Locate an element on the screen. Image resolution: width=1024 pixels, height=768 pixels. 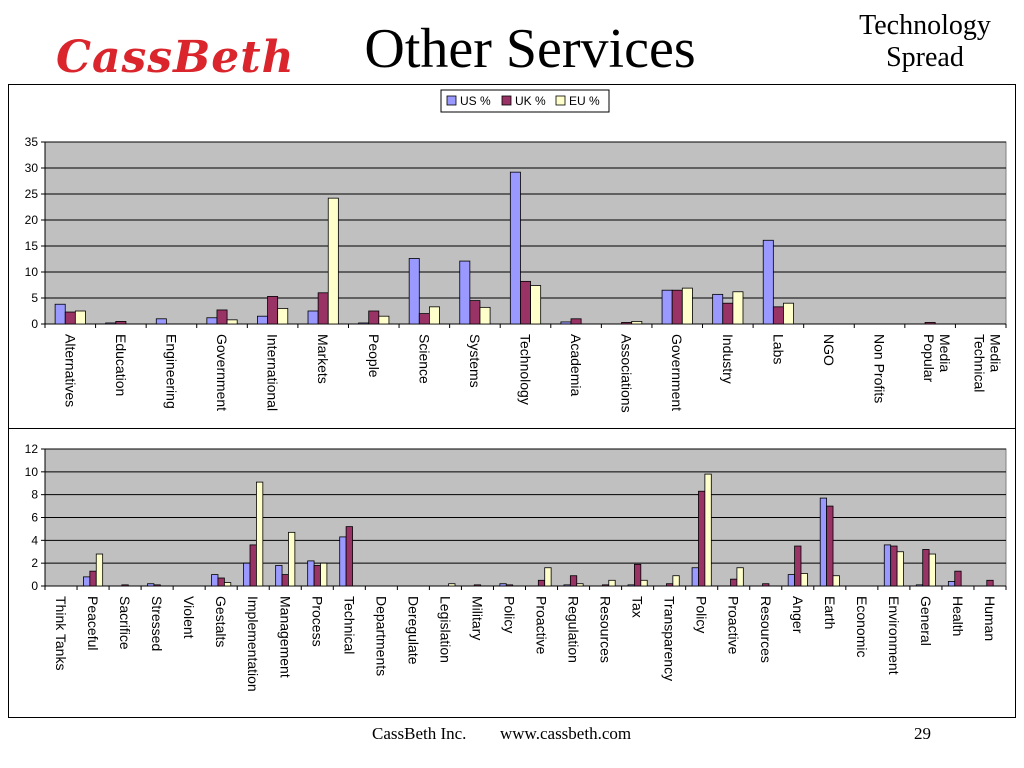
x-category-label-text: Resources is located at coordinates (606, 629).